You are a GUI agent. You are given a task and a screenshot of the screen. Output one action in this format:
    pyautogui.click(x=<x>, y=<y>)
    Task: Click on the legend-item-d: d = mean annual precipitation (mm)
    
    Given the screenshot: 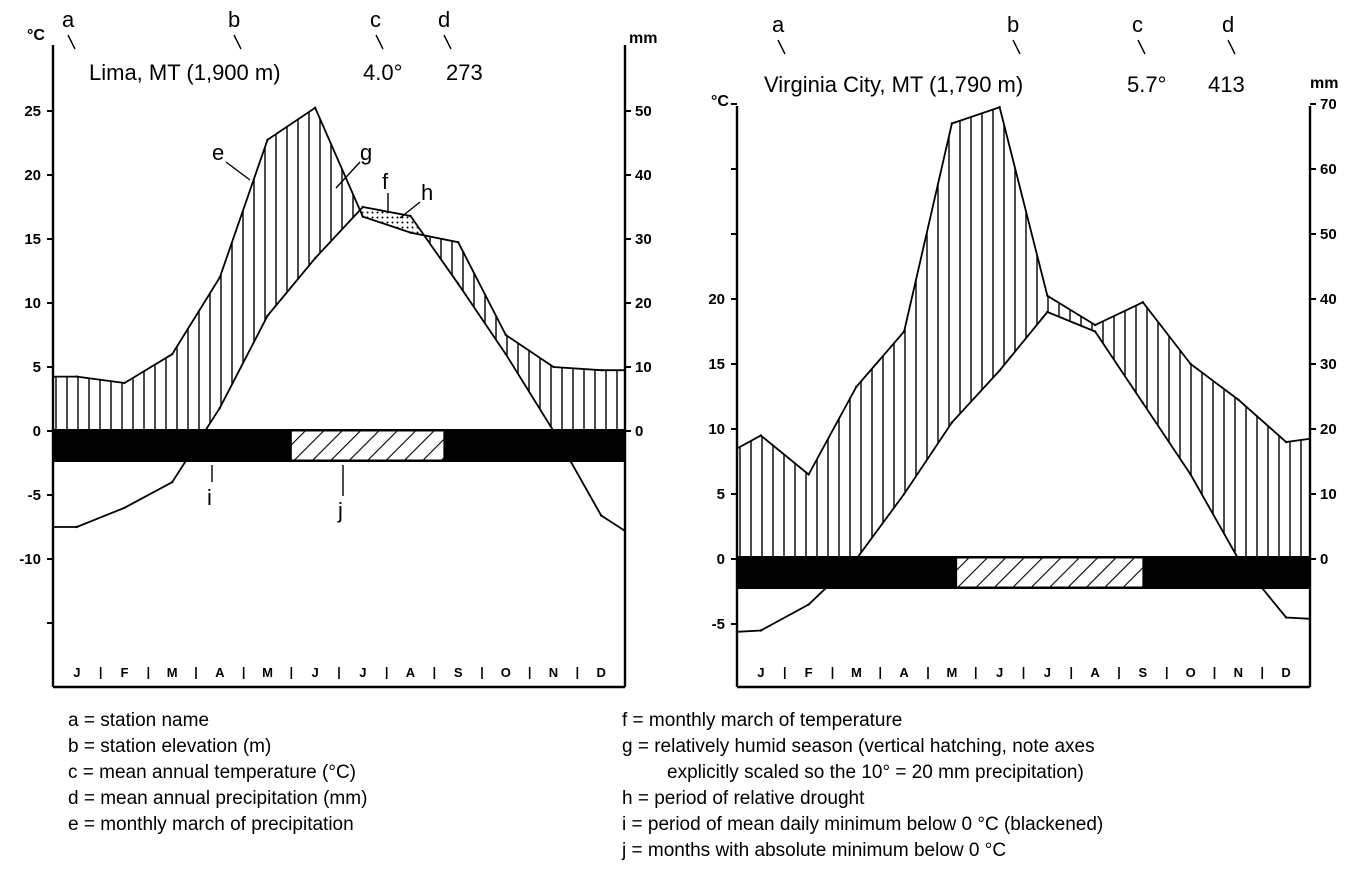 What is the action you would take?
    pyautogui.click(x=218, y=798)
    